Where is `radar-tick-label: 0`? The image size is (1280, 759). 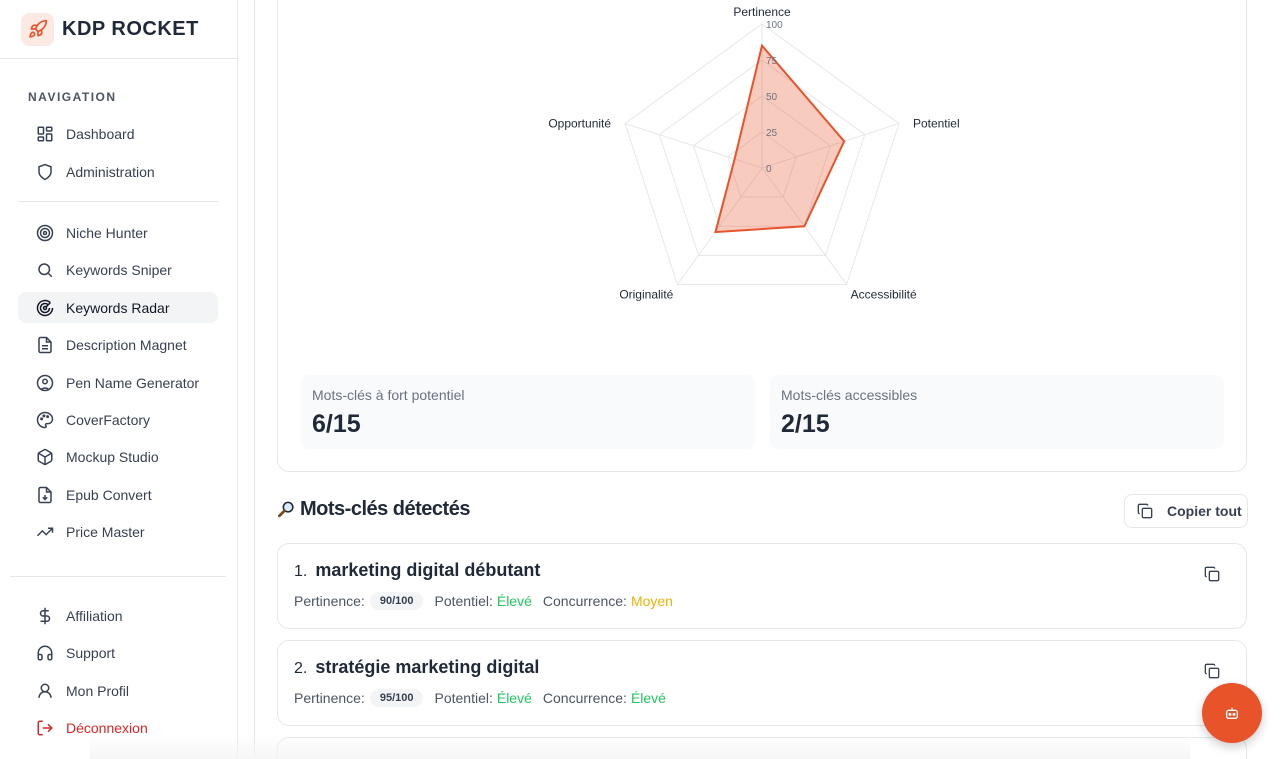 radar-tick-label: 0 is located at coordinates (769, 169).